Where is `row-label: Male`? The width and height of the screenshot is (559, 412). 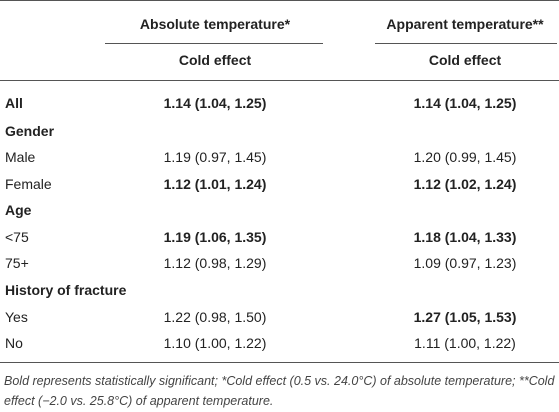 row-label: Male is located at coordinates (20, 157).